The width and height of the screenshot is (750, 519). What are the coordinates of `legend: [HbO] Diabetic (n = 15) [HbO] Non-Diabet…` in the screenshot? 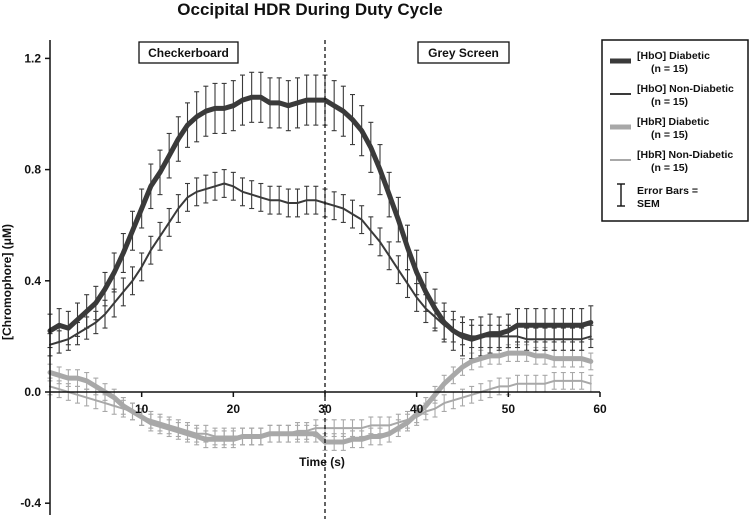 It's located at (675, 130).